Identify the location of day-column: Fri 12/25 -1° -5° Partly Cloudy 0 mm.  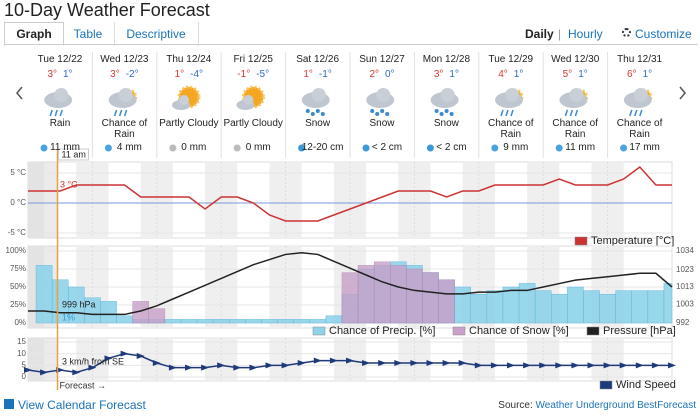
(253, 100).